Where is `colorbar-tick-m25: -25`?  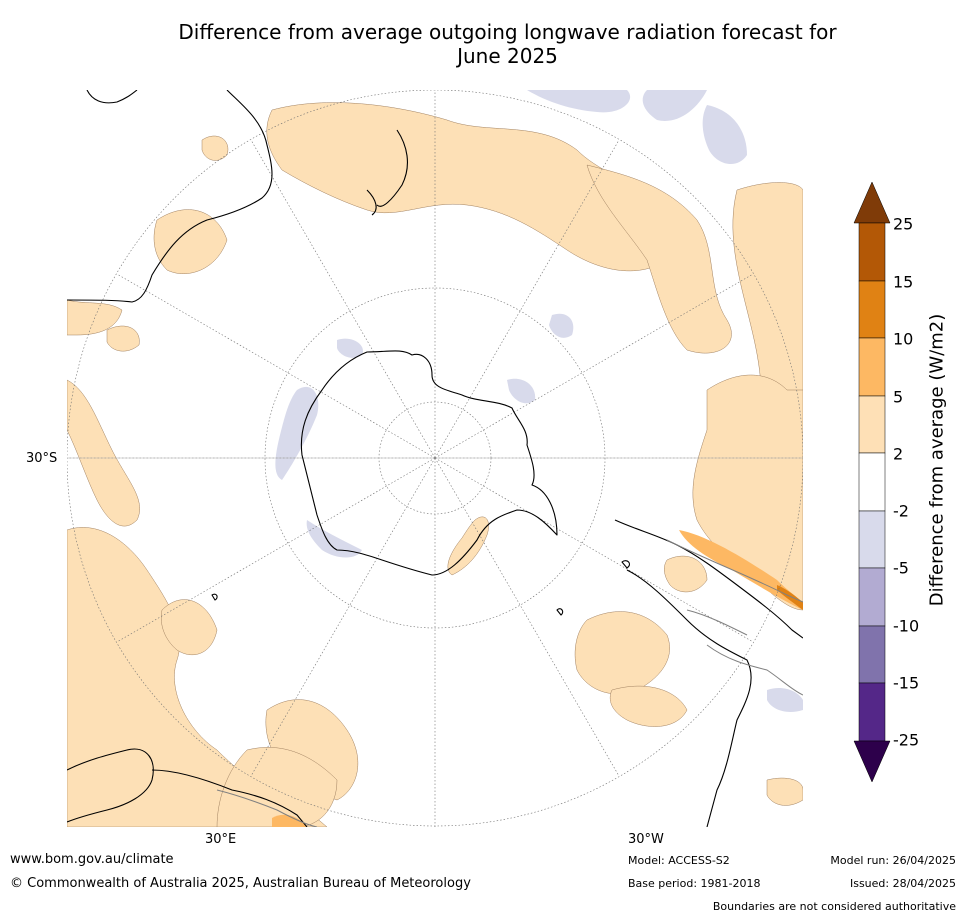 colorbar-tick-m25: -25 is located at coordinates (906, 740).